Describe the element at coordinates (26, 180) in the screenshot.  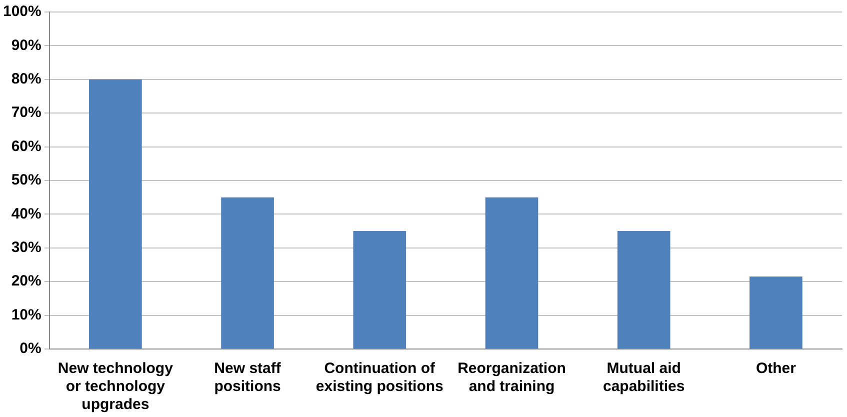
I see `y-tick-label: 50%` at that location.